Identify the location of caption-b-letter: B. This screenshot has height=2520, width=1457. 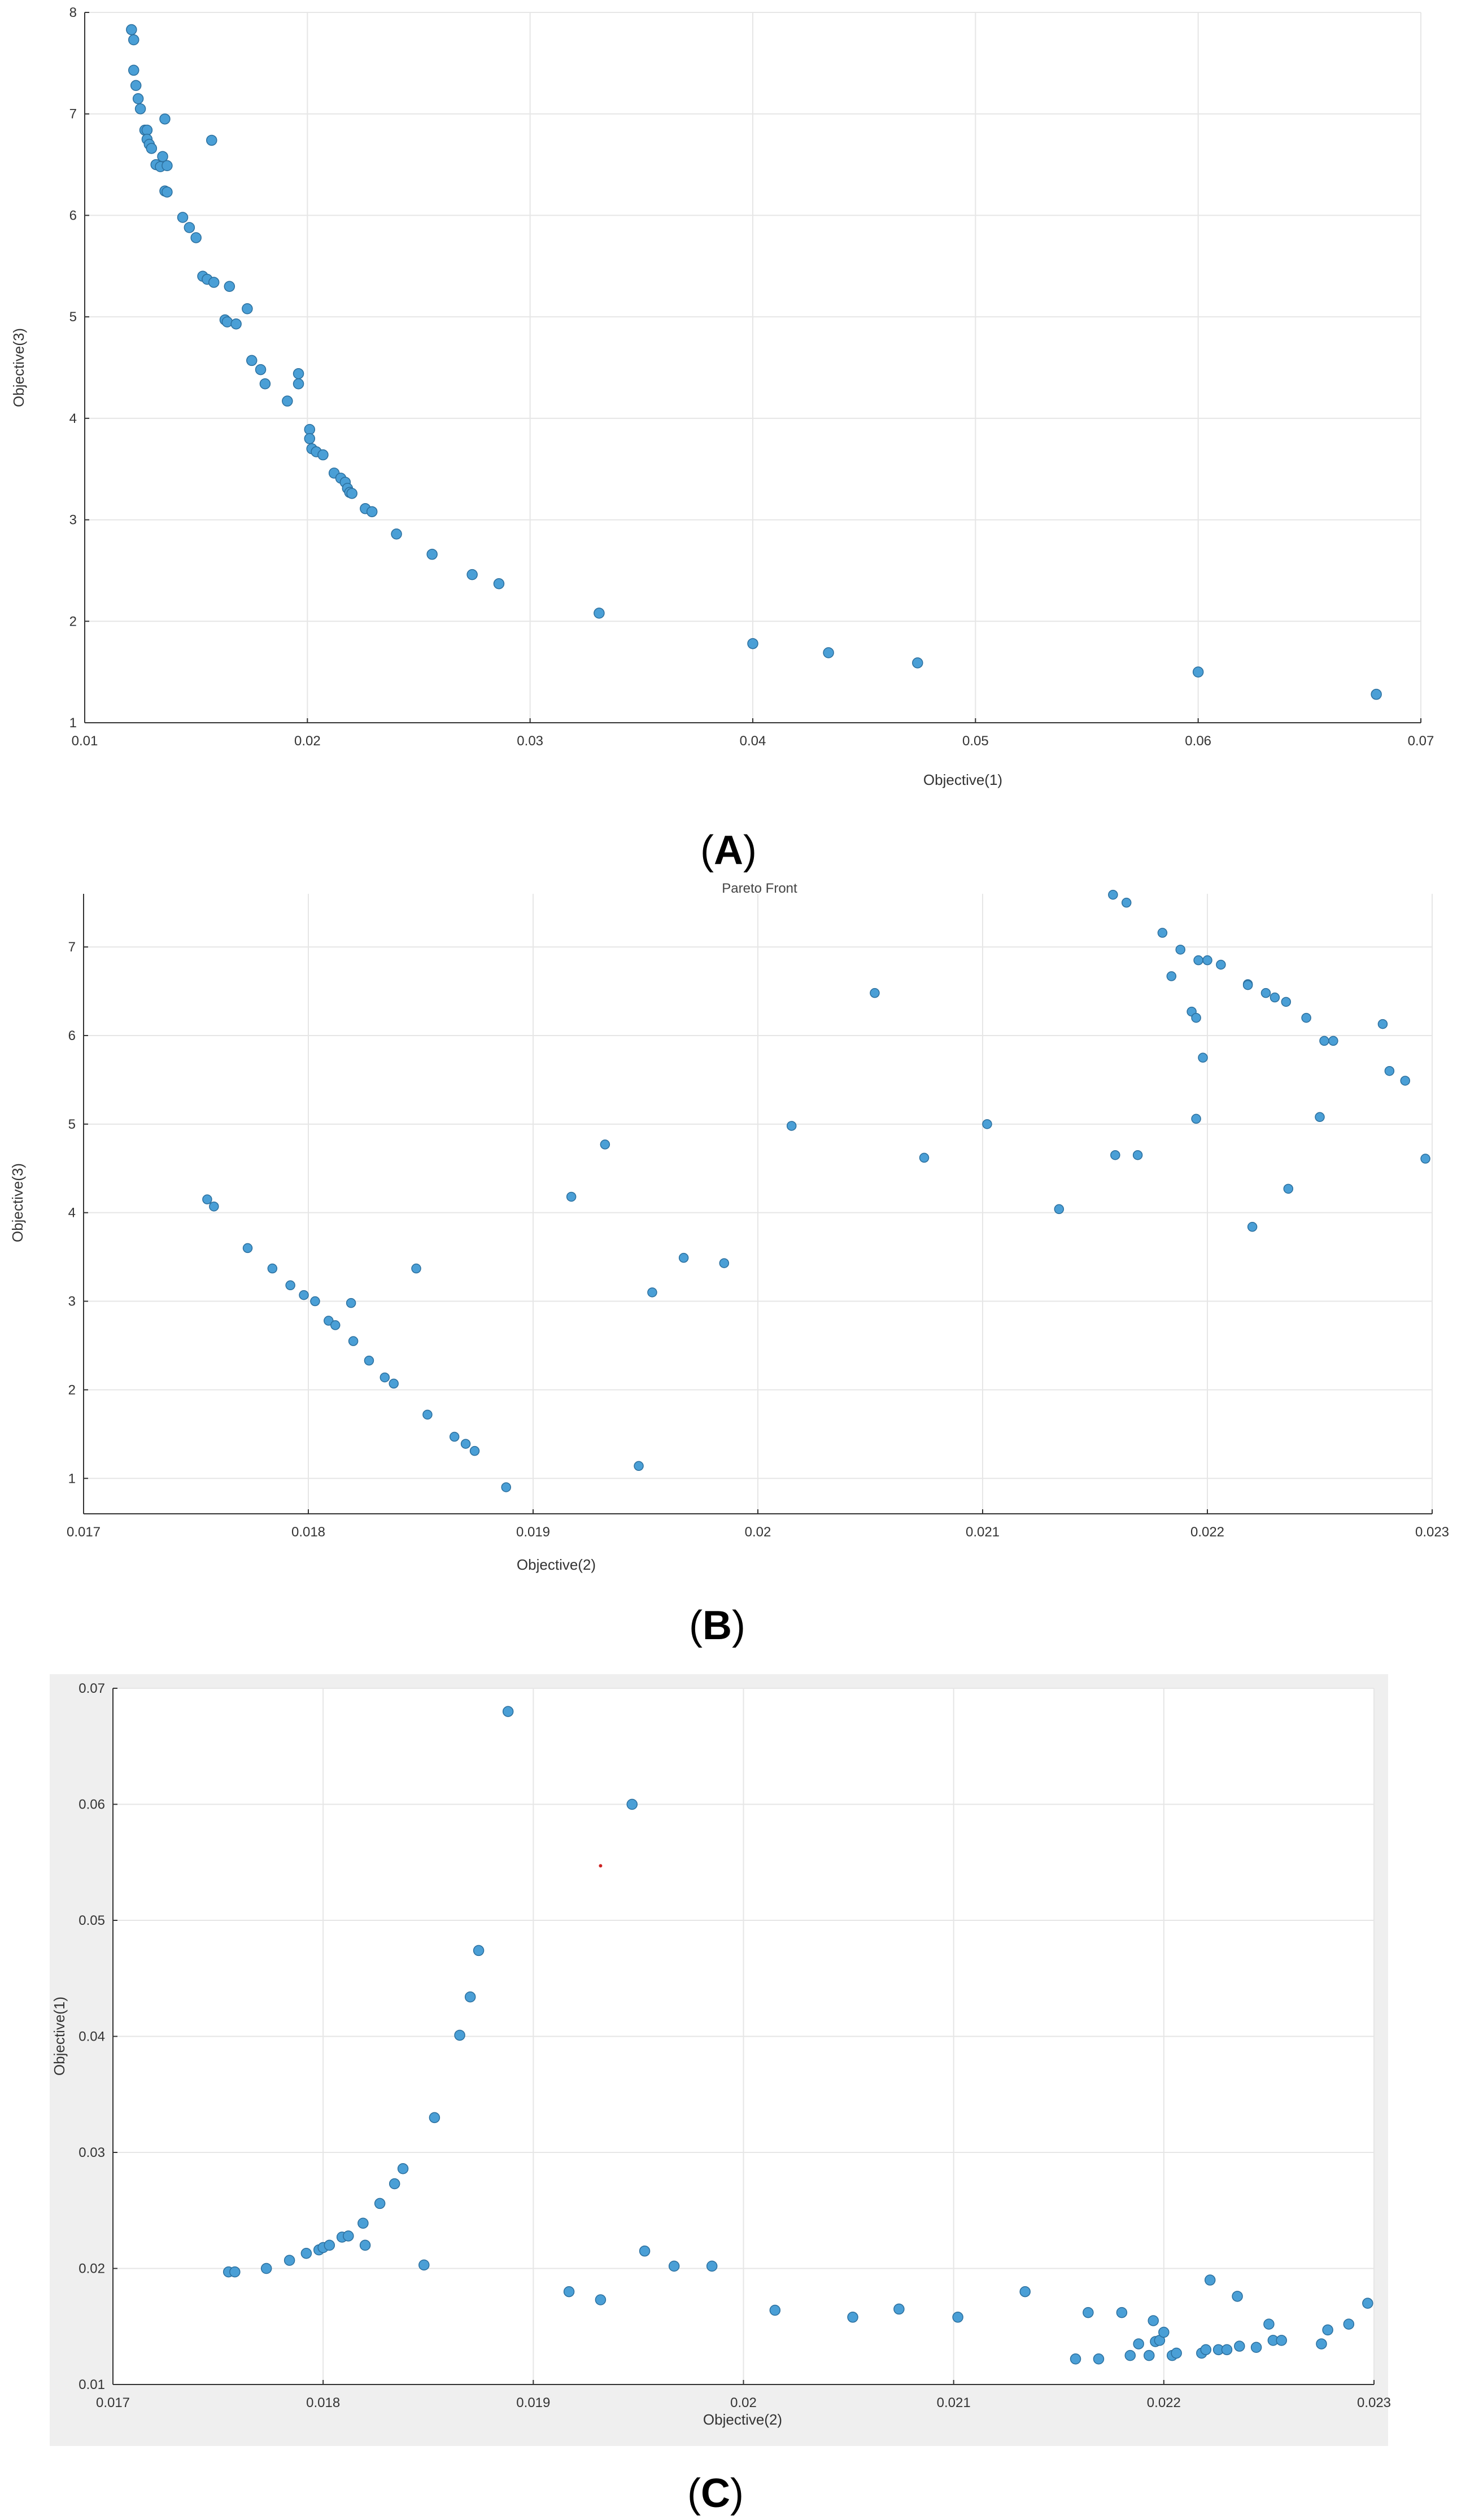
(717, 1625).